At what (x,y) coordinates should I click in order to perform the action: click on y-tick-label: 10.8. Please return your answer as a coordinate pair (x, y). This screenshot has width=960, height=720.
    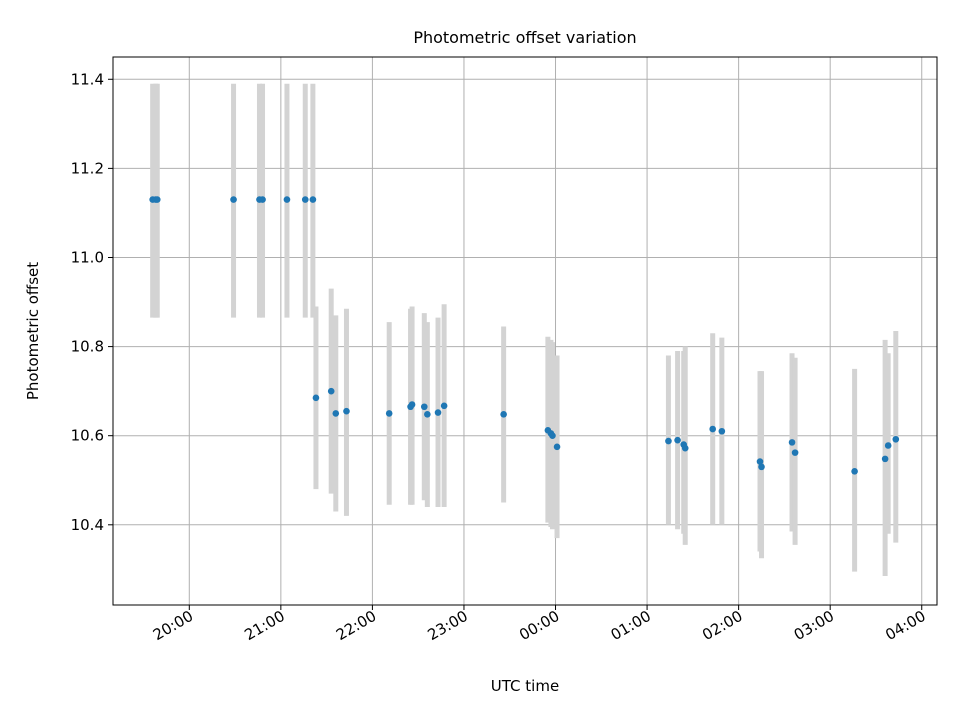
    Looking at the image, I should click on (87, 347).